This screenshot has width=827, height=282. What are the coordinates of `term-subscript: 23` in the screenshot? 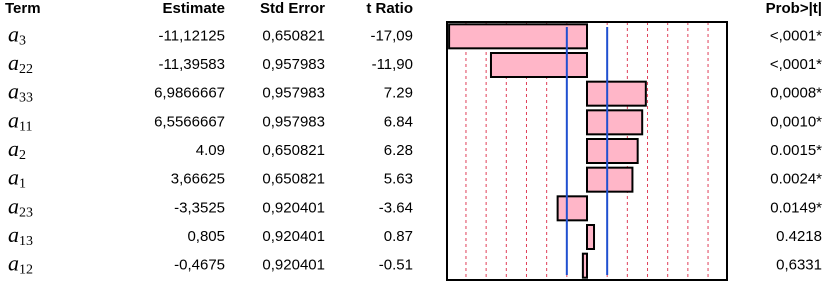 It's located at (26, 213).